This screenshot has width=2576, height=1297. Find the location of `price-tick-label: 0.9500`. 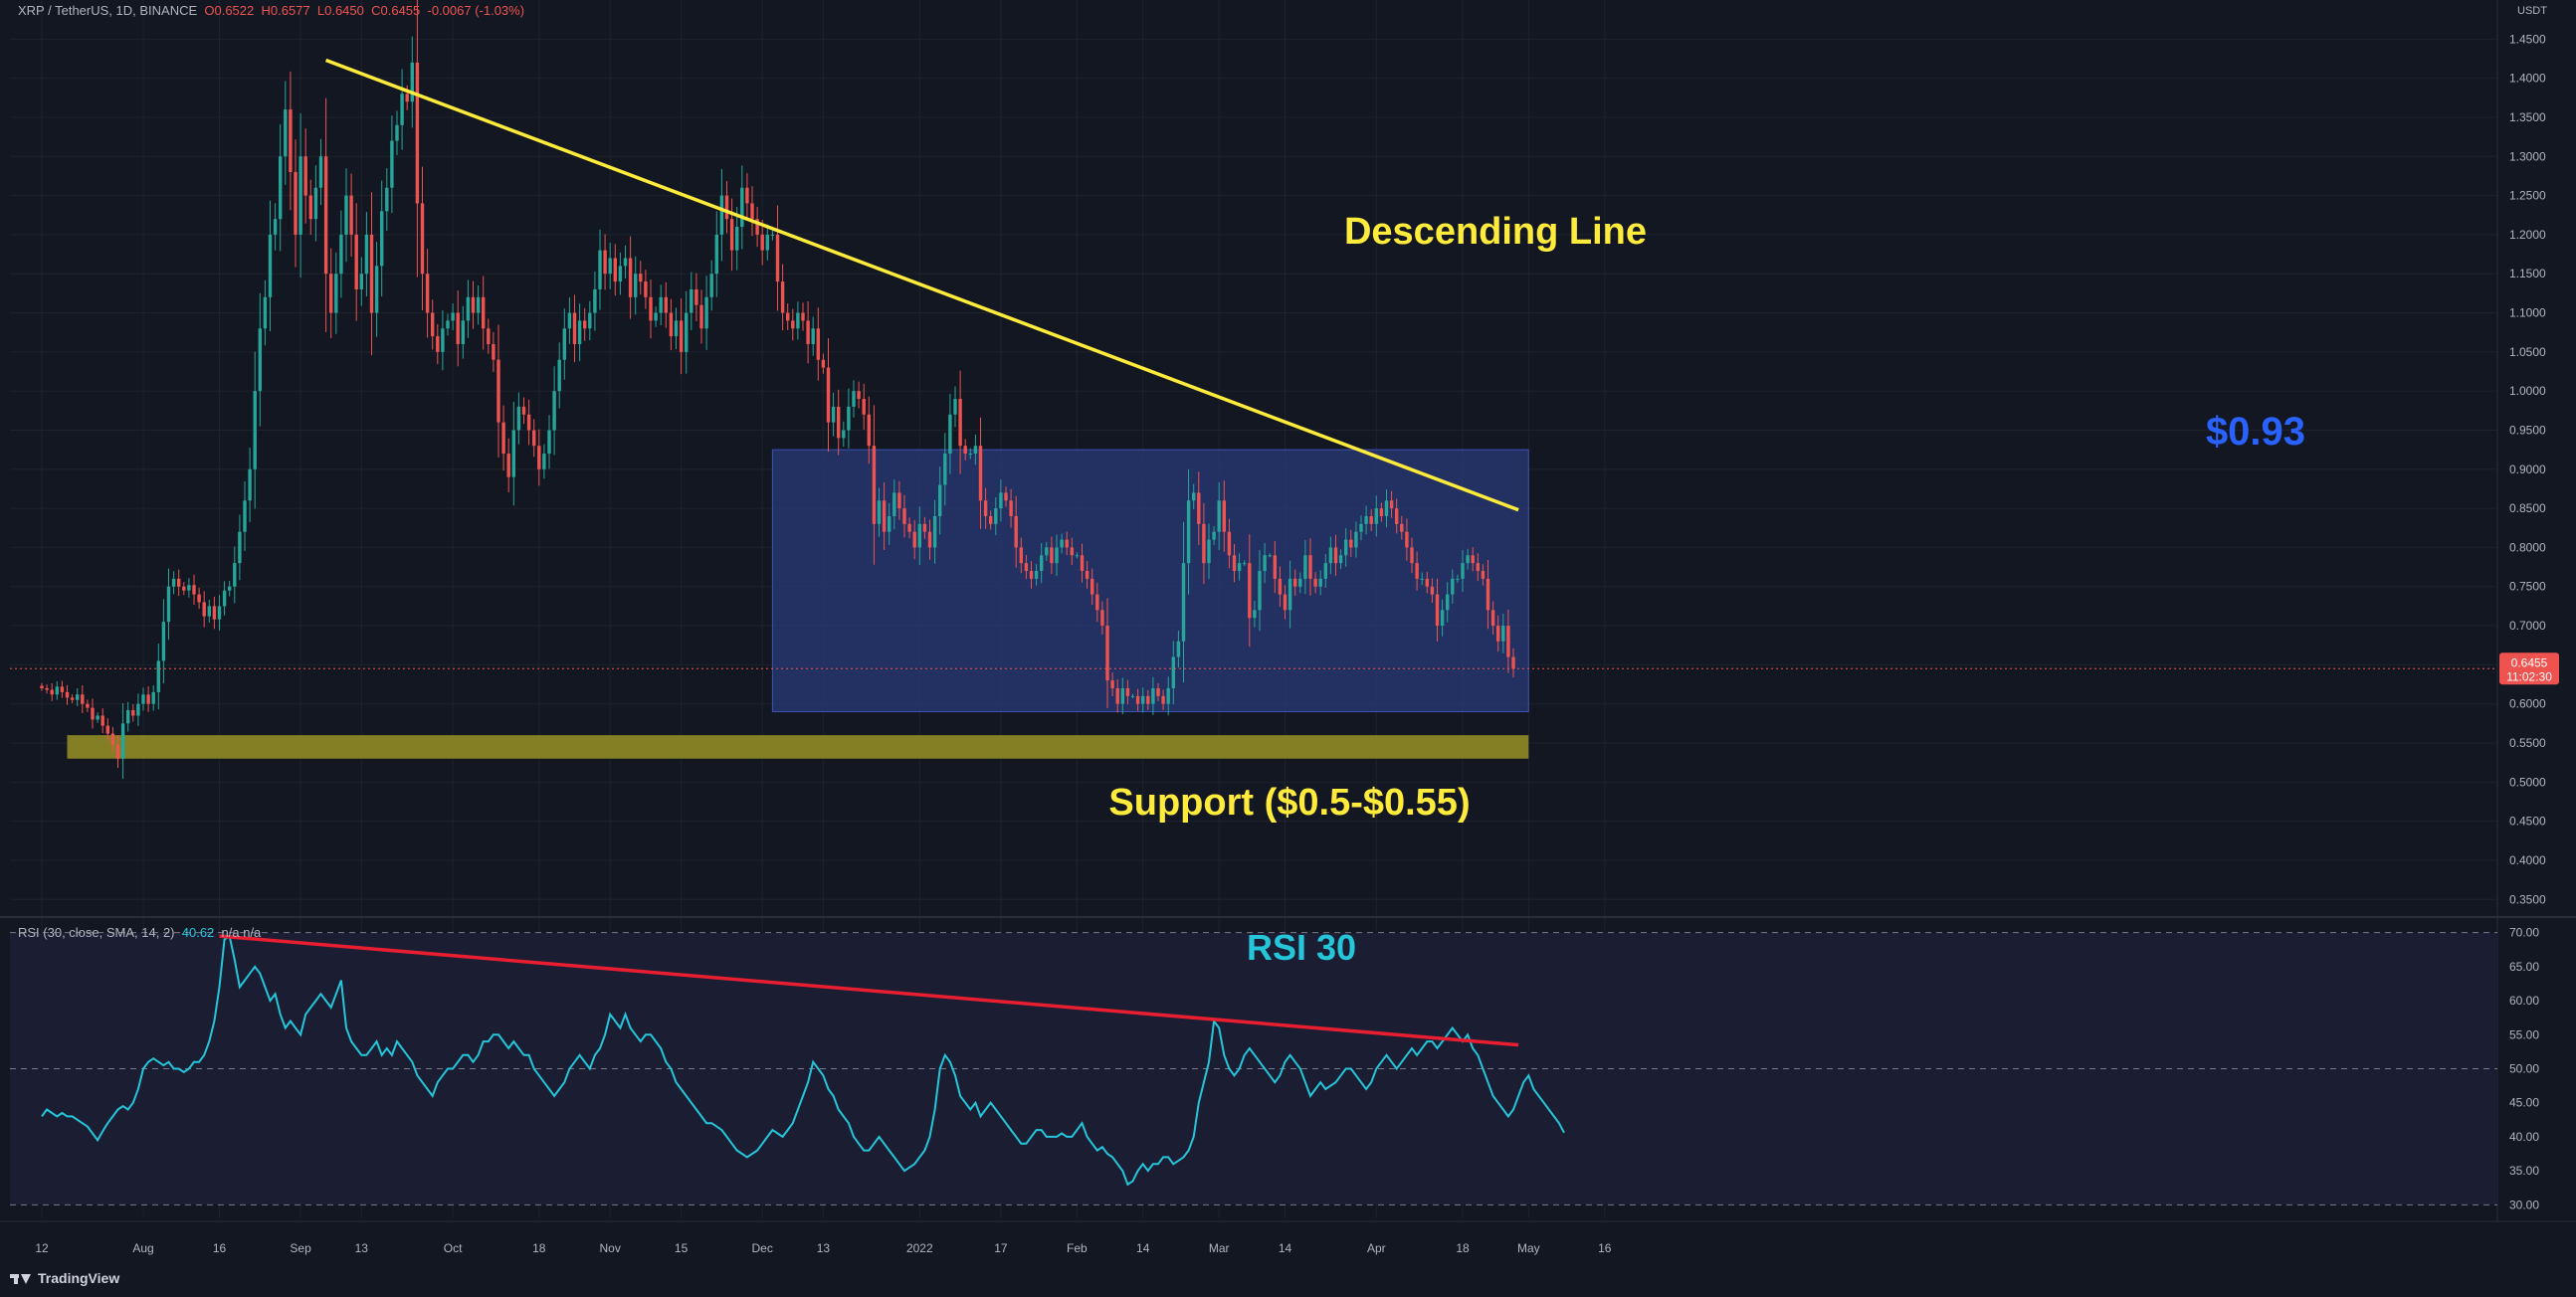

price-tick-label: 0.9500 is located at coordinates (2528, 430).